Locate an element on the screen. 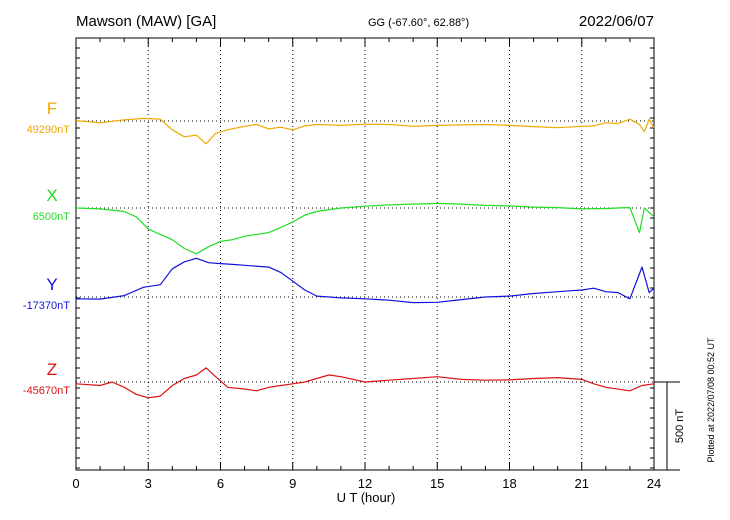 The height and width of the screenshot is (520, 730). series-line-y is located at coordinates (365, 280).